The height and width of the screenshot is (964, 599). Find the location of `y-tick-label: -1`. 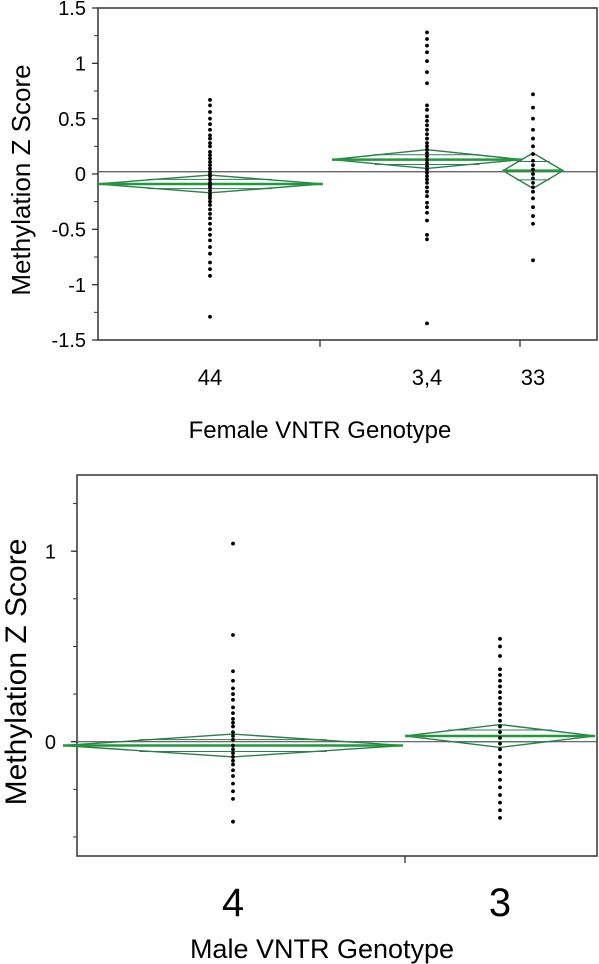

y-tick-label: -1 is located at coordinates (77, 286).